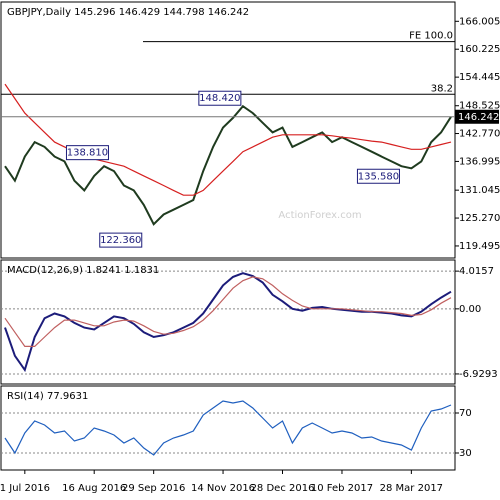 The image size is (500, 500). Describe the element at coordinates (223, 488) in the screenshot. I see `x-tick-label: 14 Nov 2016` at that location.